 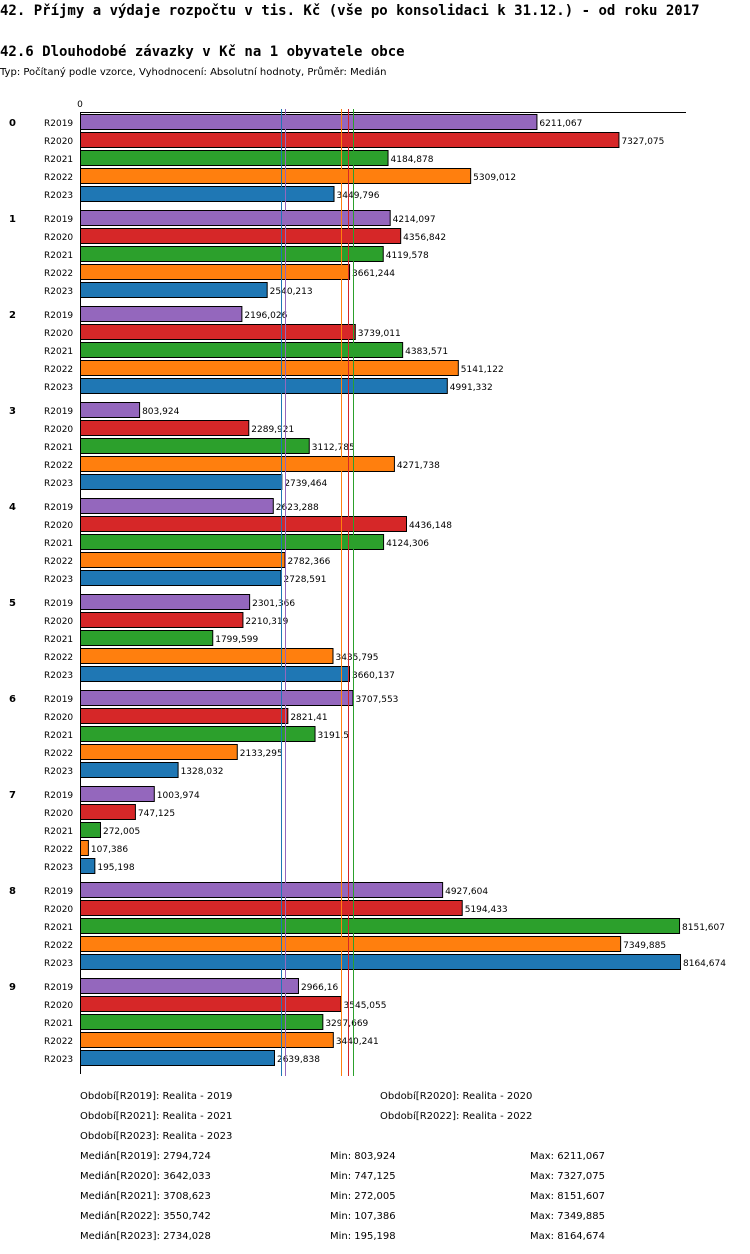 I want to click on bar-value-label: 3449,796, so click(x=358, y=196).